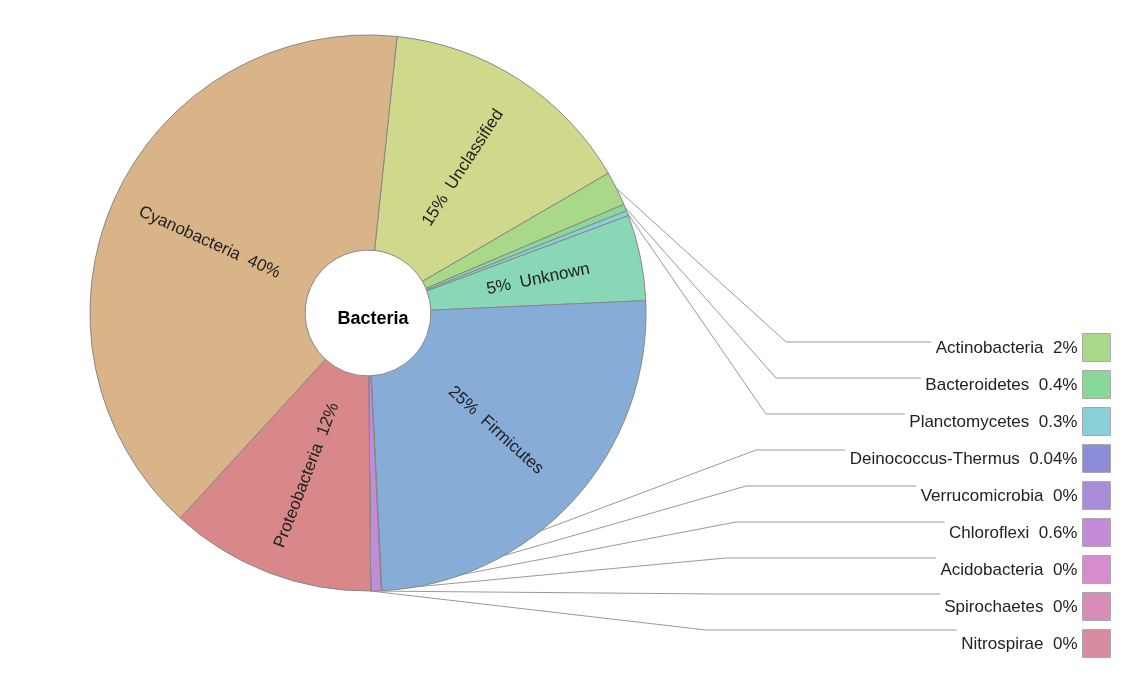 The height and width of the screenshot is (678, 1128). What do you see at coordinates (993, 421) in the screenshot?
I see `legend-label: Planctomycetes 0.3%` at bounding box center [993, 421].